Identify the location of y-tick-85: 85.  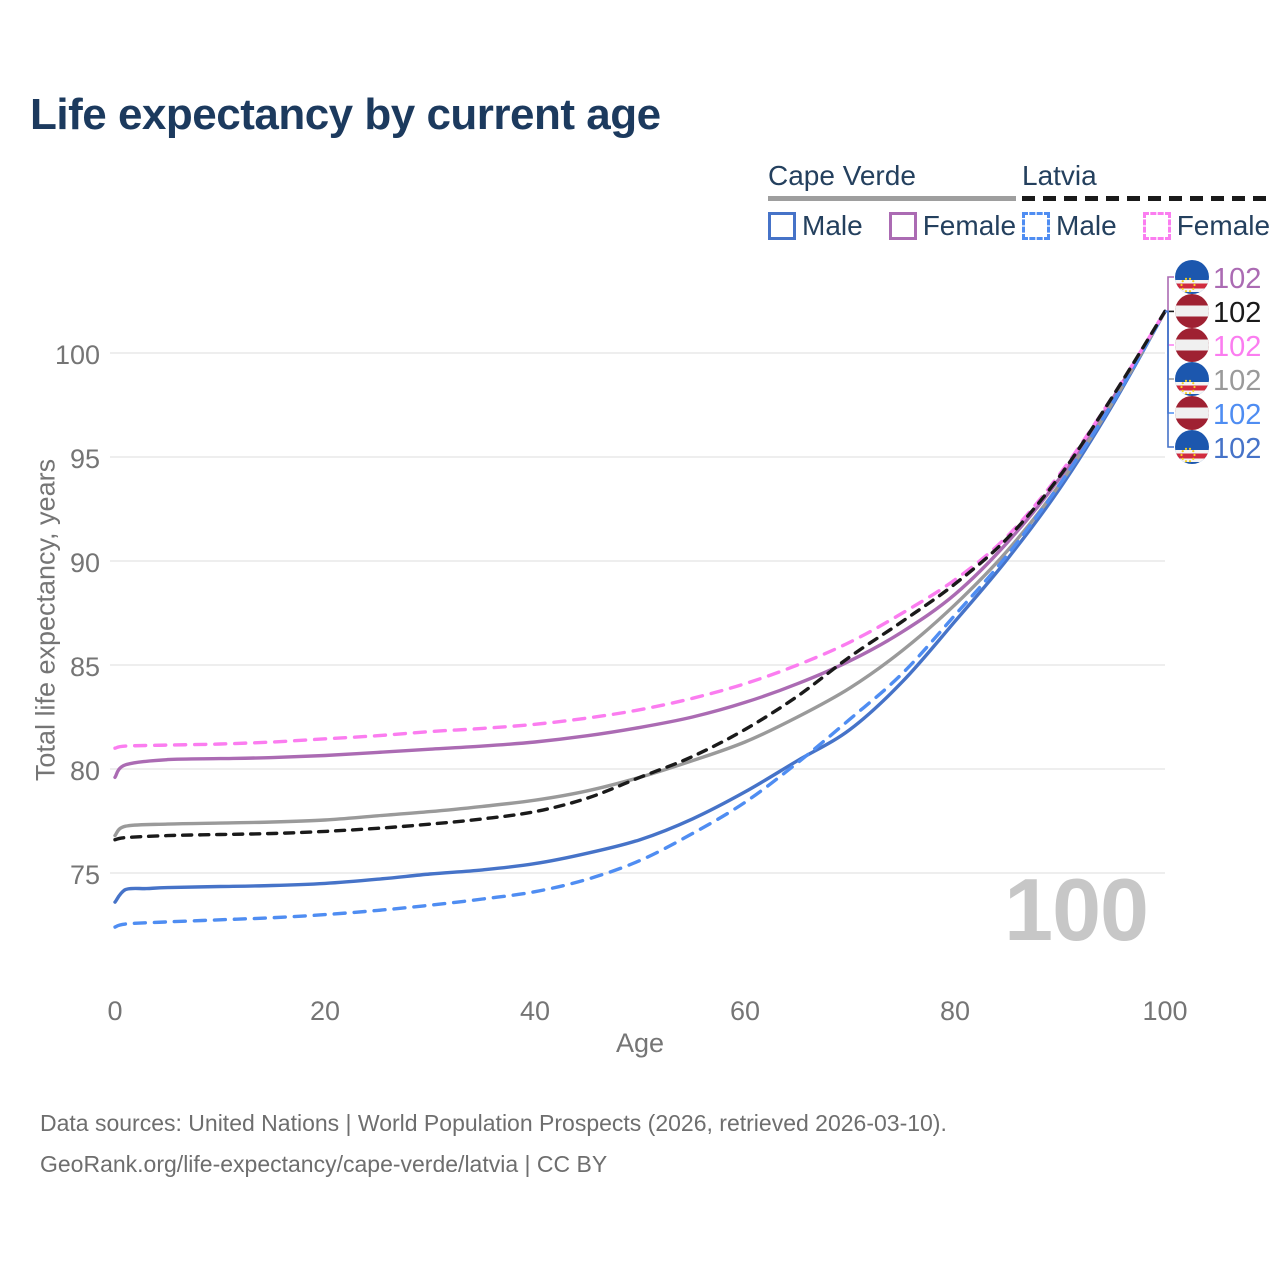
(85, 667).